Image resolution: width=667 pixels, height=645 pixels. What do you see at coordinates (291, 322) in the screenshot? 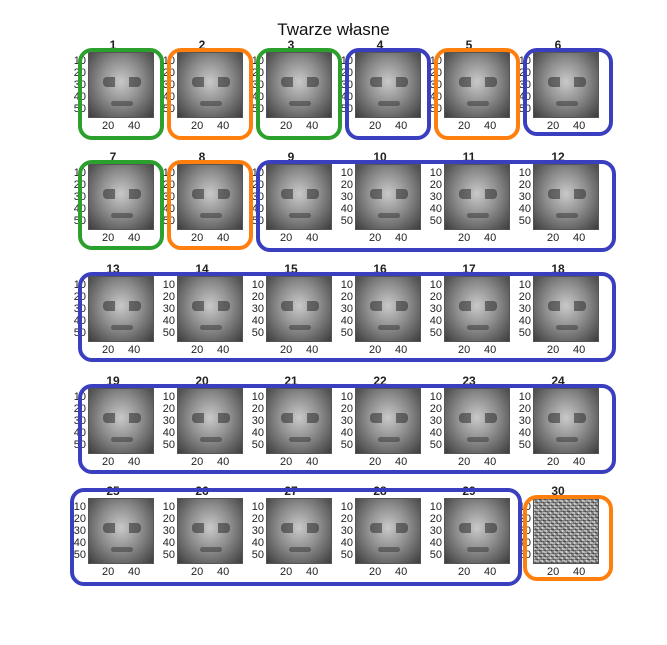
I see `eigenface-panel-15: 15 10 20 30 40 50 20 40` at bounding box center [291, 322].